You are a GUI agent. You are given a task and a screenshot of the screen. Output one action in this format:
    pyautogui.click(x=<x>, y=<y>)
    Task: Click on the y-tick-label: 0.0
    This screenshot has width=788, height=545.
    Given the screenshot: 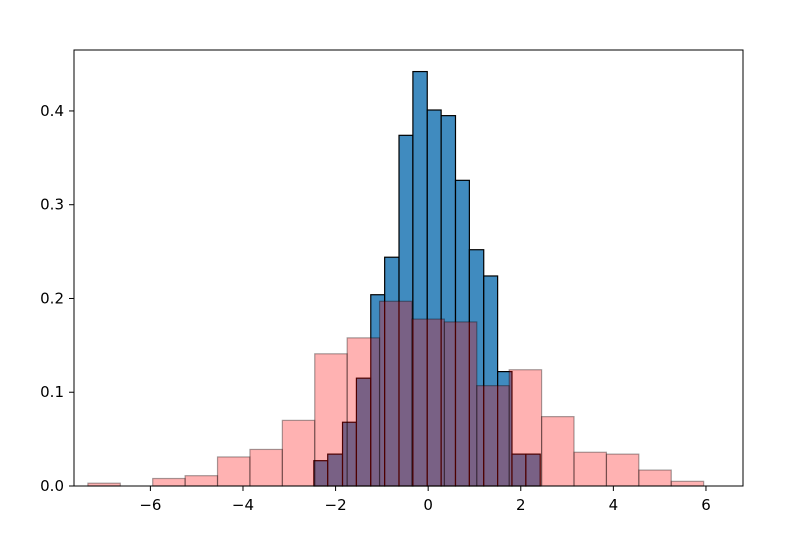 What is the action you would take?
    pyautogui.click(x=52, y=486)
    